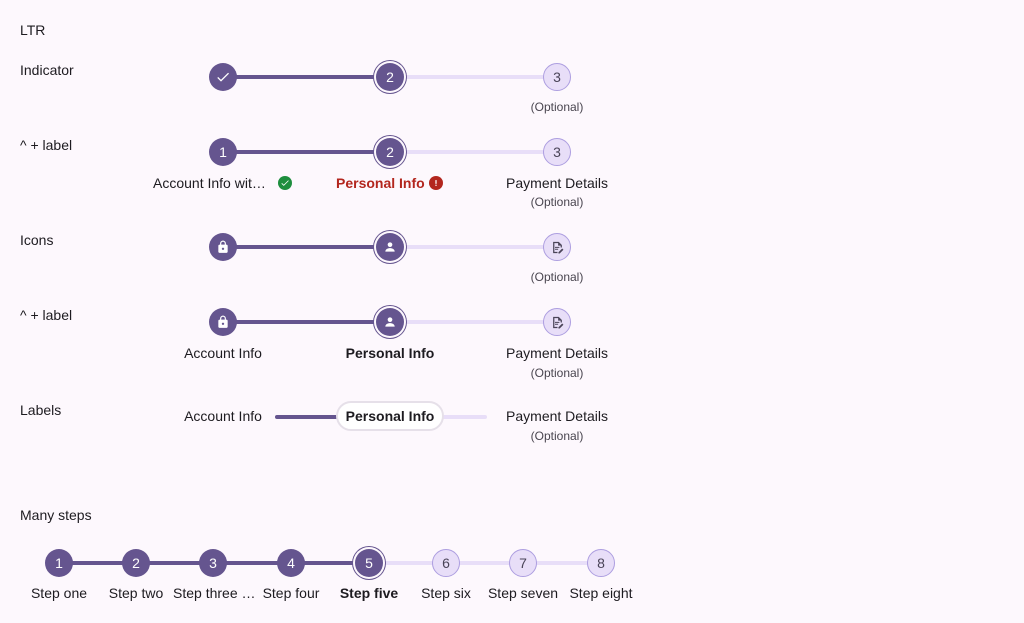 This screenshot has width=1024, height=623. What do you see at coordinates (523, 593) in the screenshot?
I see `many-steps-label-7: Step seven` at bounding box center [523, 593].